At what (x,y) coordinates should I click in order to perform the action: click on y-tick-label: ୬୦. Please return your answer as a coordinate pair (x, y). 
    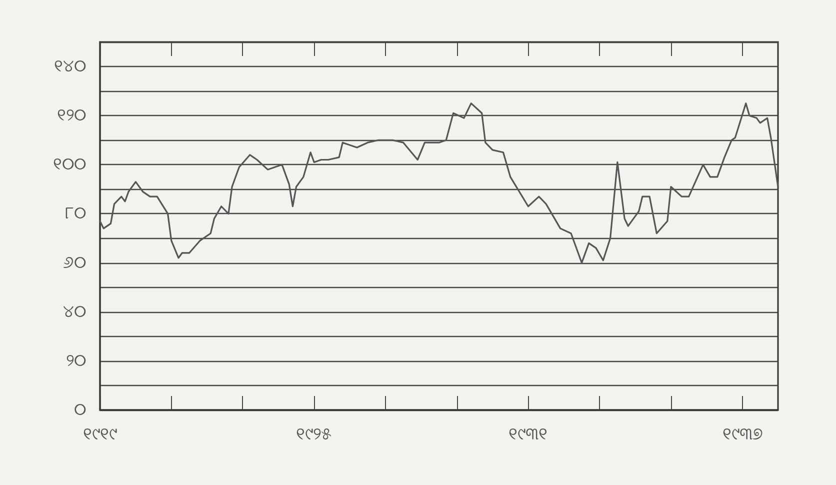
    Looking at the image, I should click on (74, 262).